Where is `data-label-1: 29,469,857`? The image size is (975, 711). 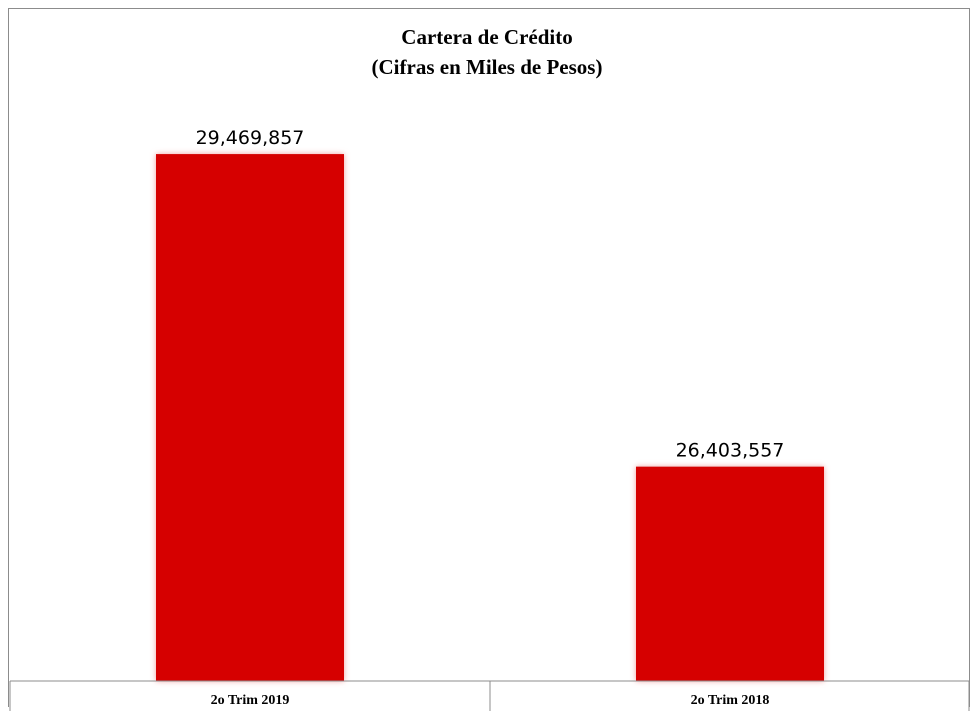
data-label-1: 29,469,857 is located at coordinates (250, 138).